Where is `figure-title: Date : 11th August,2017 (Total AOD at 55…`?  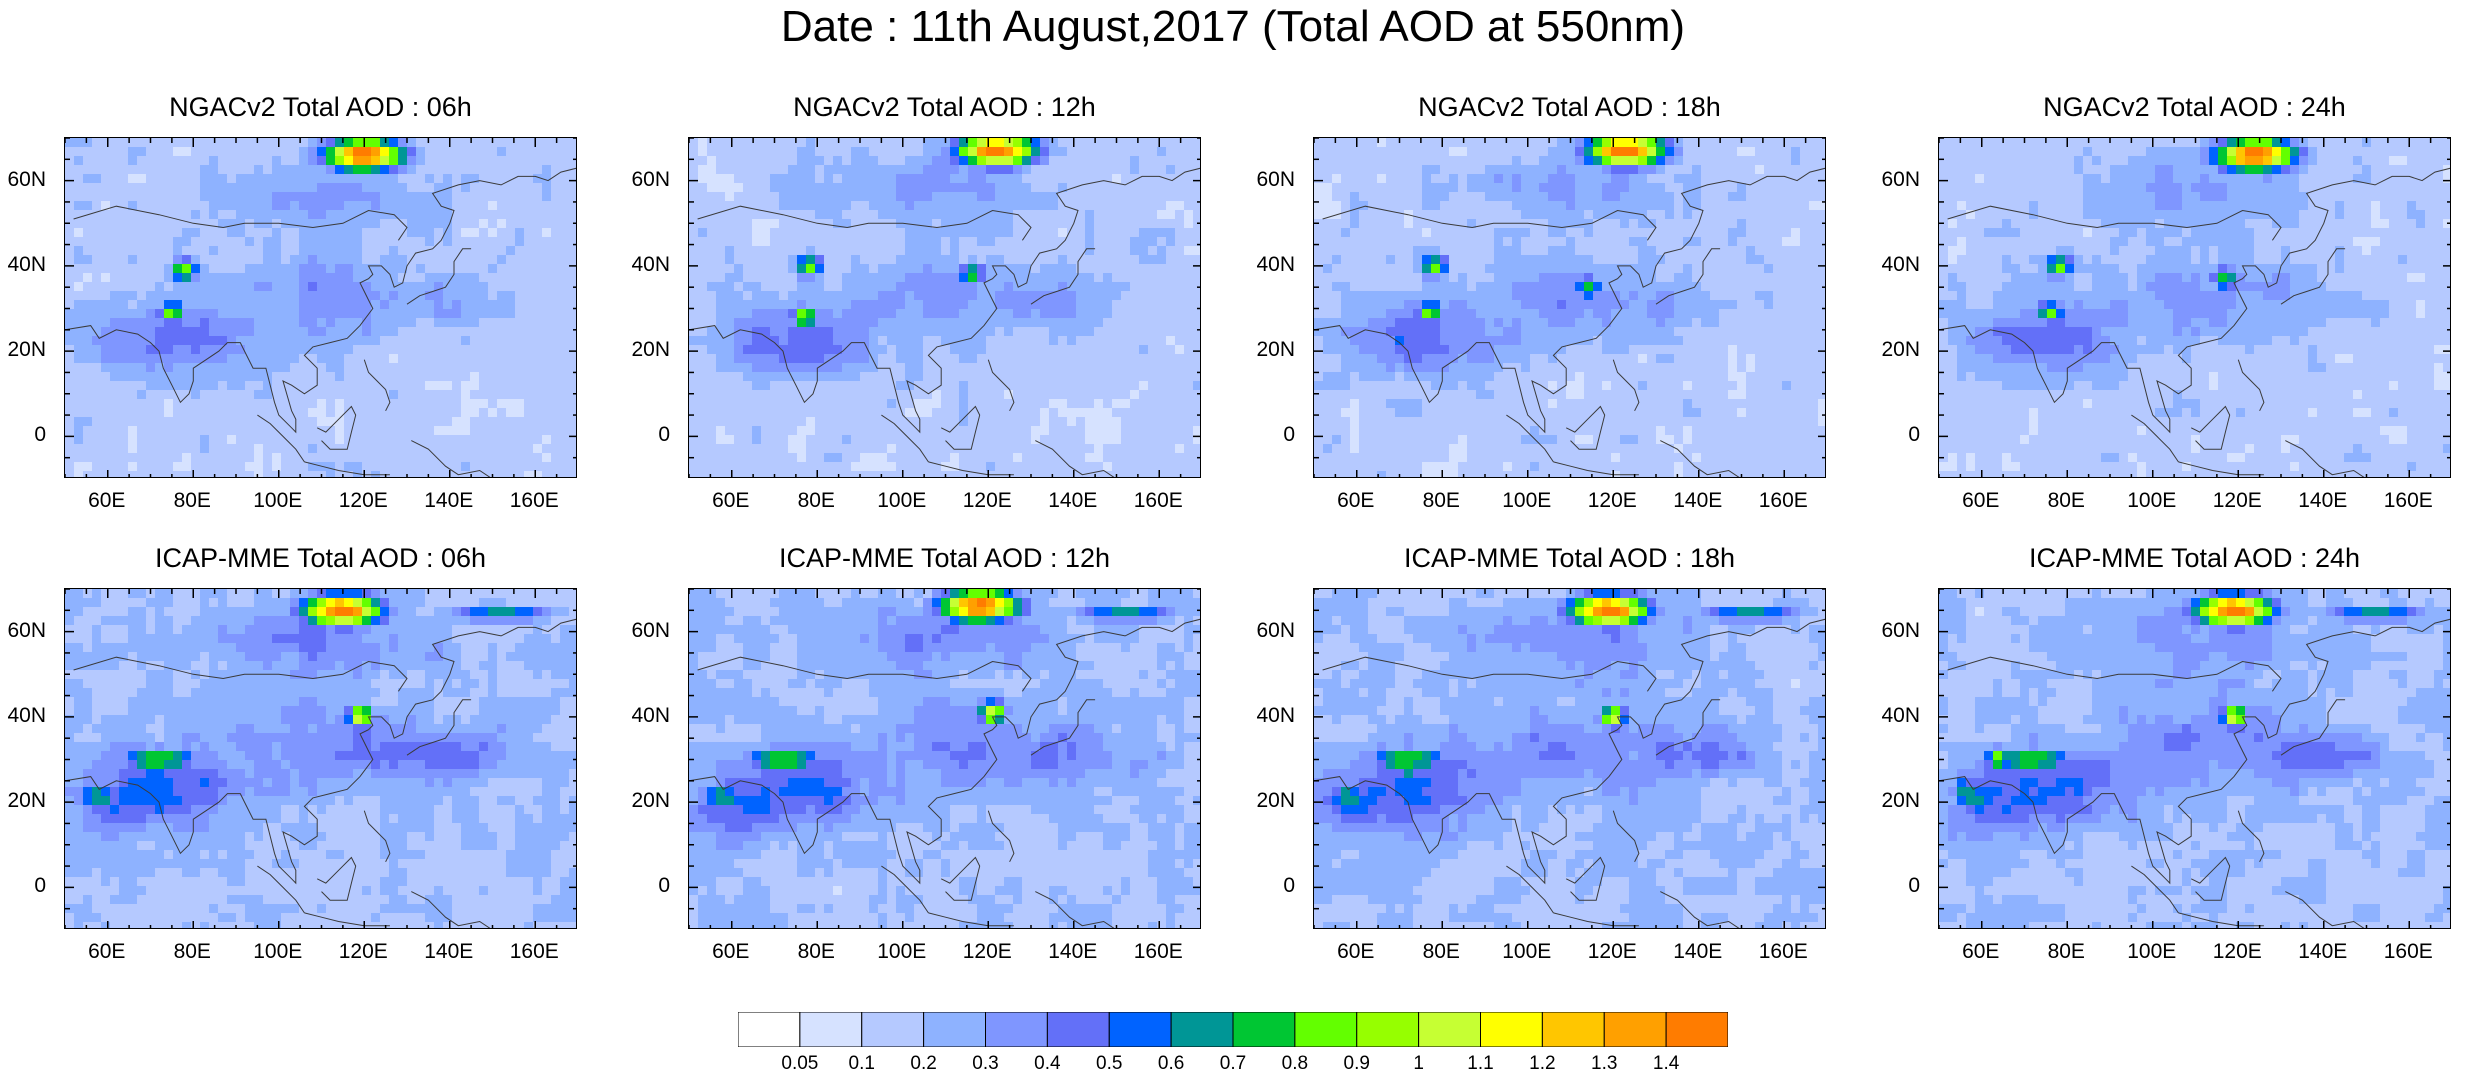
figure-title: Date : 11th August,2017 (Total AOD at 55… is located at coordinates (1233, 27).